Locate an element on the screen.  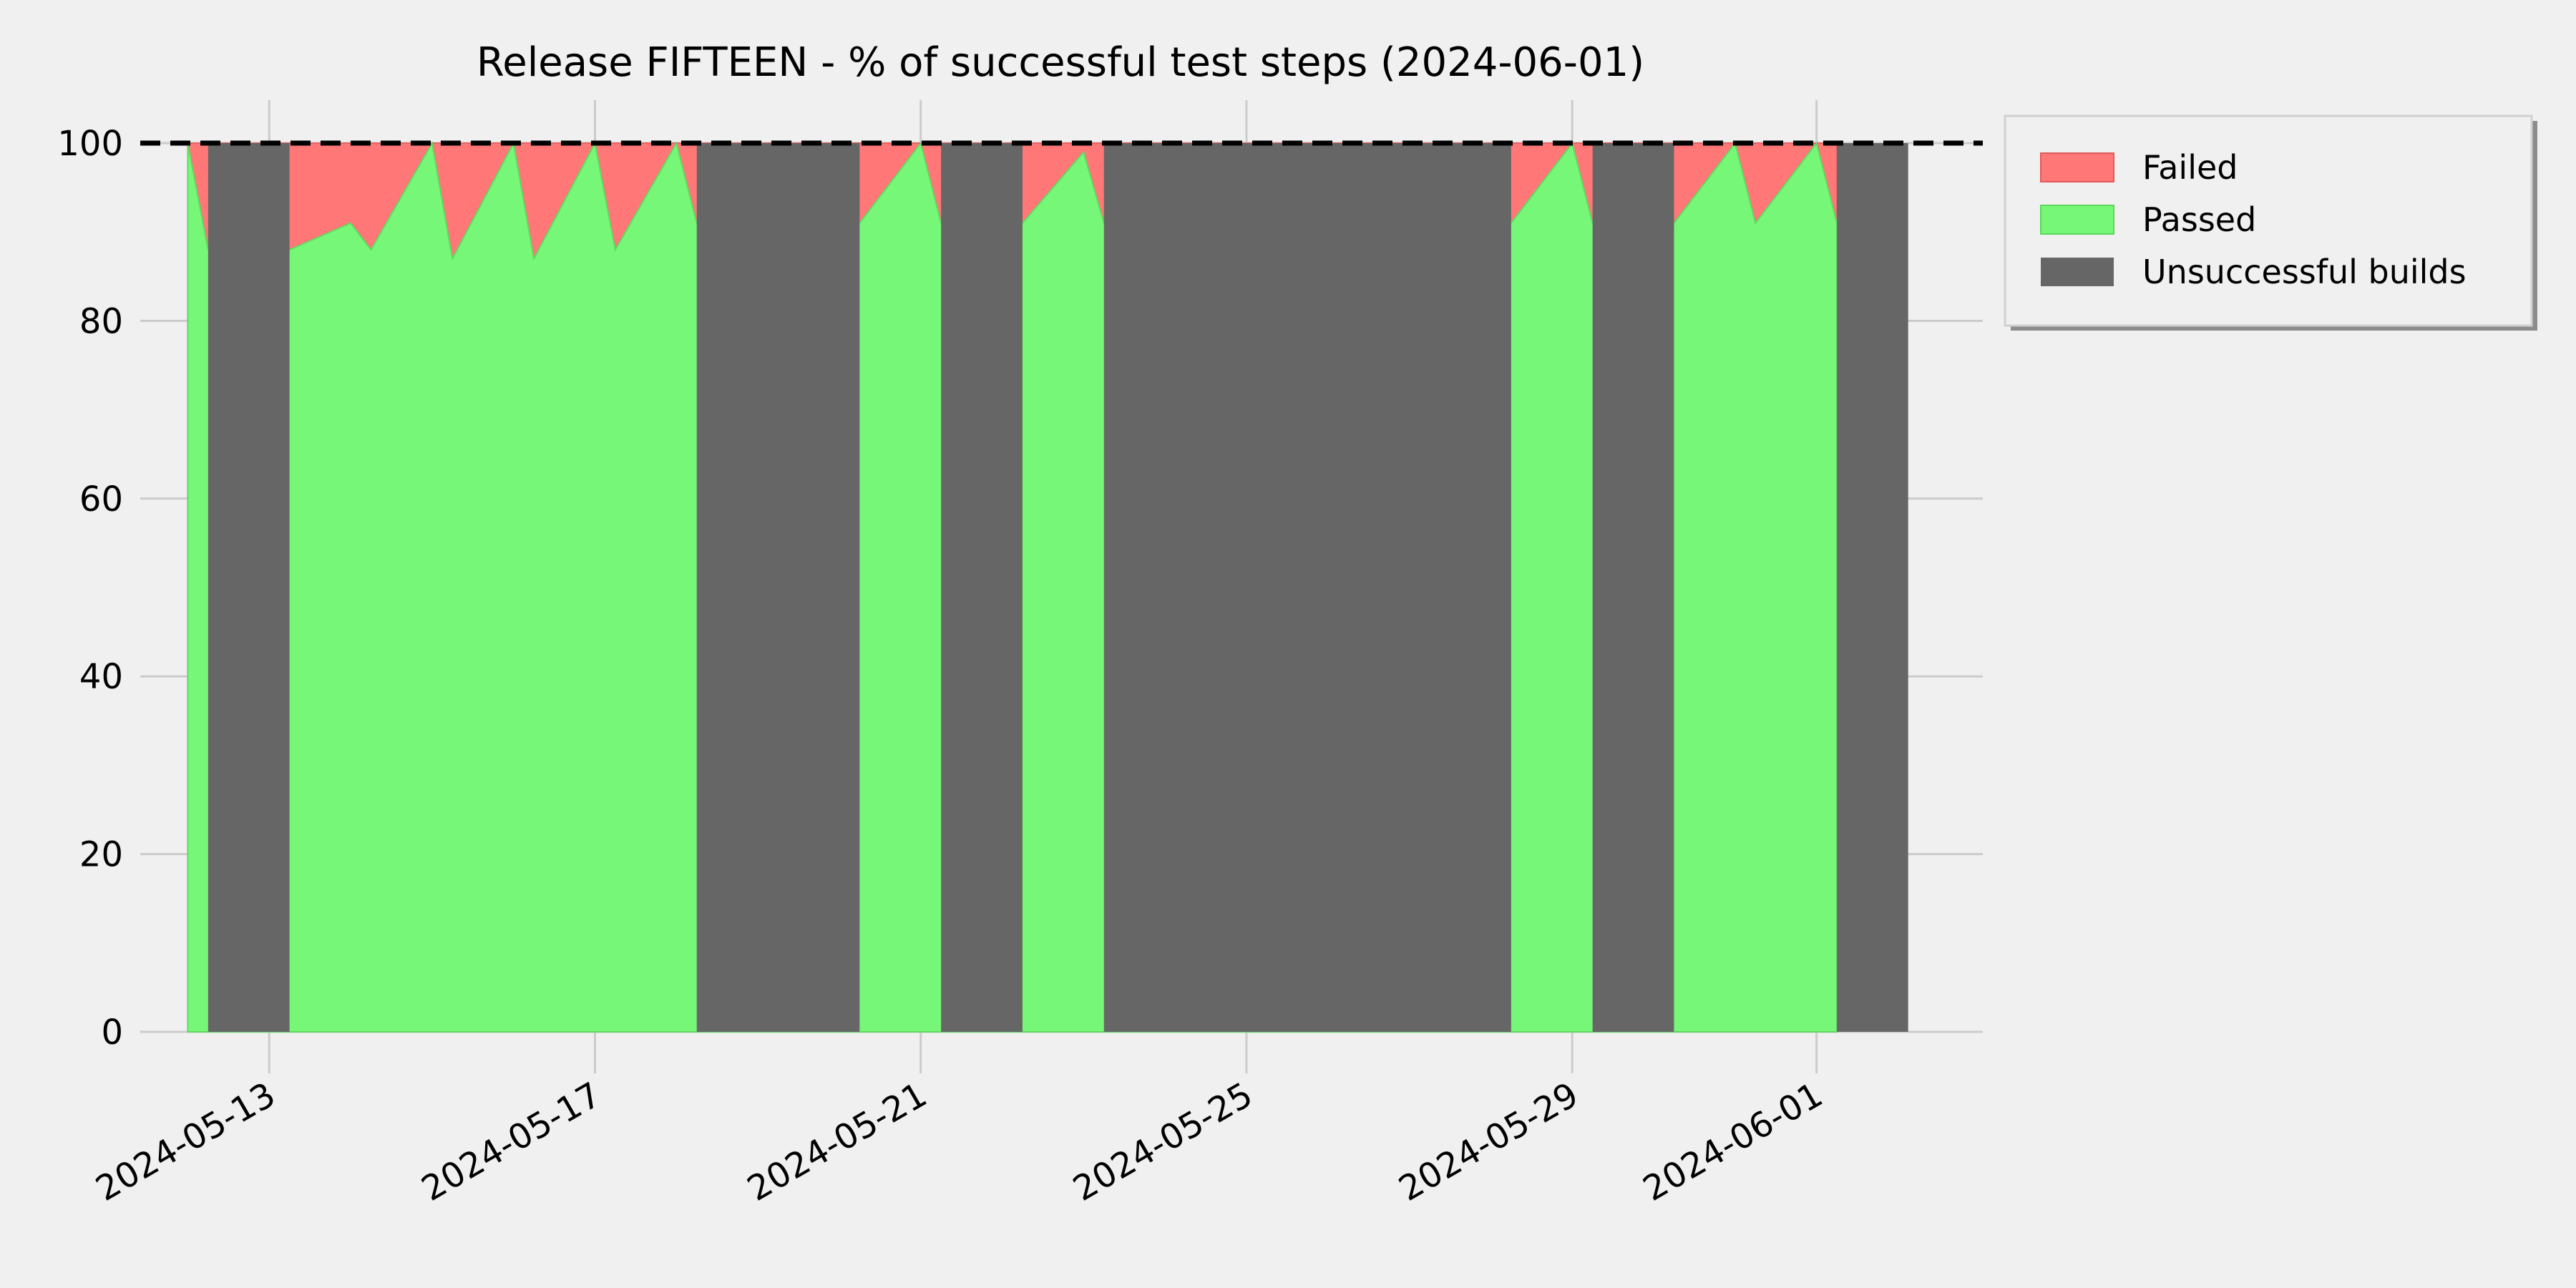
x-tick-label-2024-05-29: 2024-05-29 is located at coordinates (1489, 1142).